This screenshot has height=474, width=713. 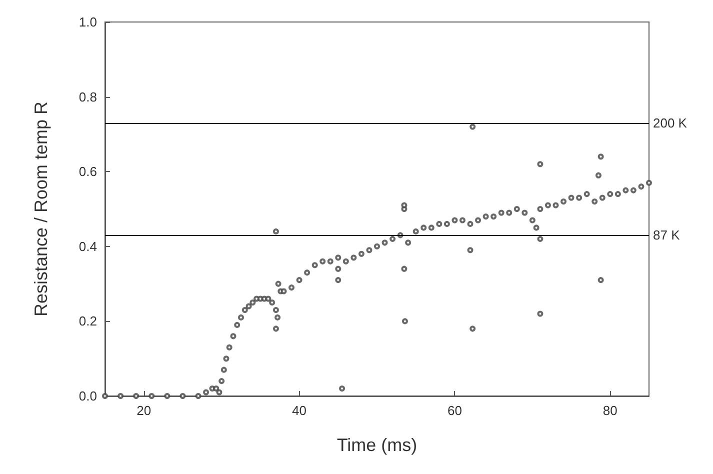 I want to click on y-tick-label: 0.8, so click(x=87, y=96).